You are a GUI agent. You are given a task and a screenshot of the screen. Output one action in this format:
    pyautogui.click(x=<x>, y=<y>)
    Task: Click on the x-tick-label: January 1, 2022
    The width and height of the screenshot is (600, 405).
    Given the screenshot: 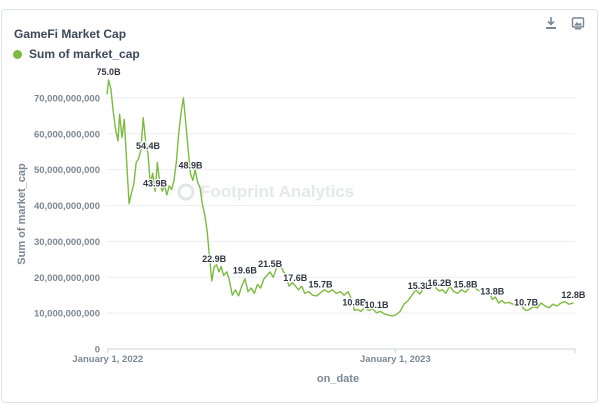 What is the action you would take?
    pyautogui.click(x=107, y=359)
    